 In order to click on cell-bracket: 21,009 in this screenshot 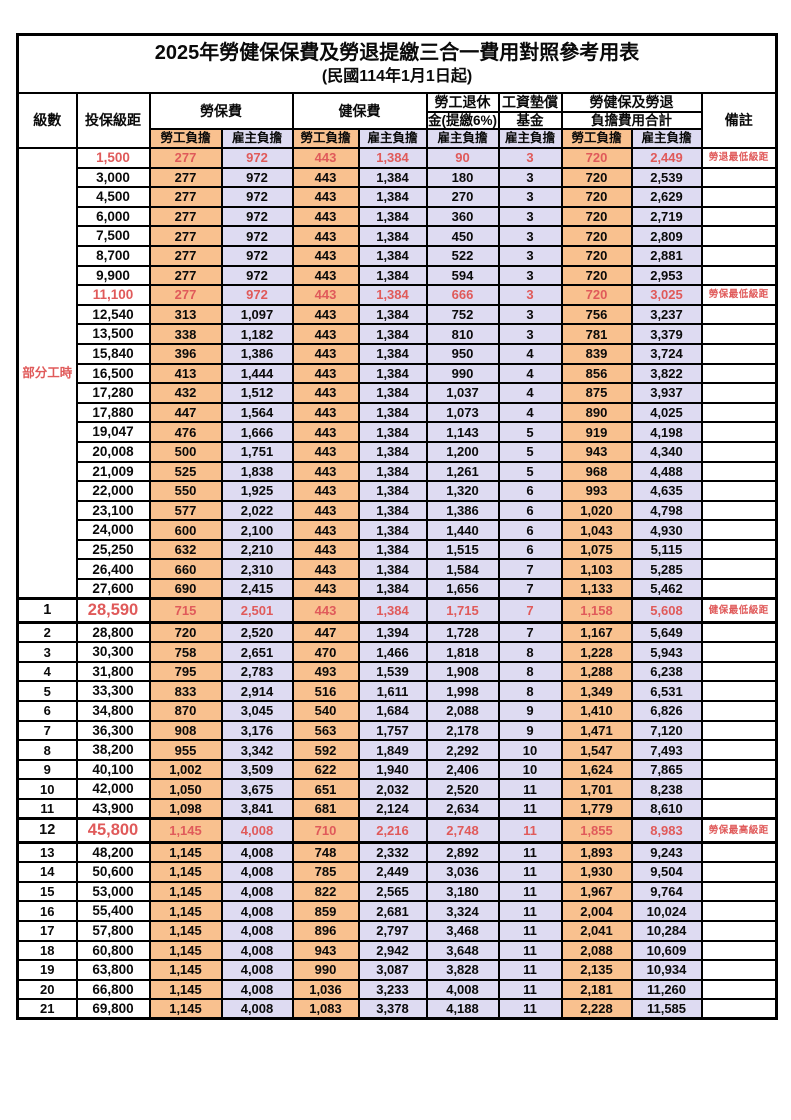, I will do `click(113, 471)`.